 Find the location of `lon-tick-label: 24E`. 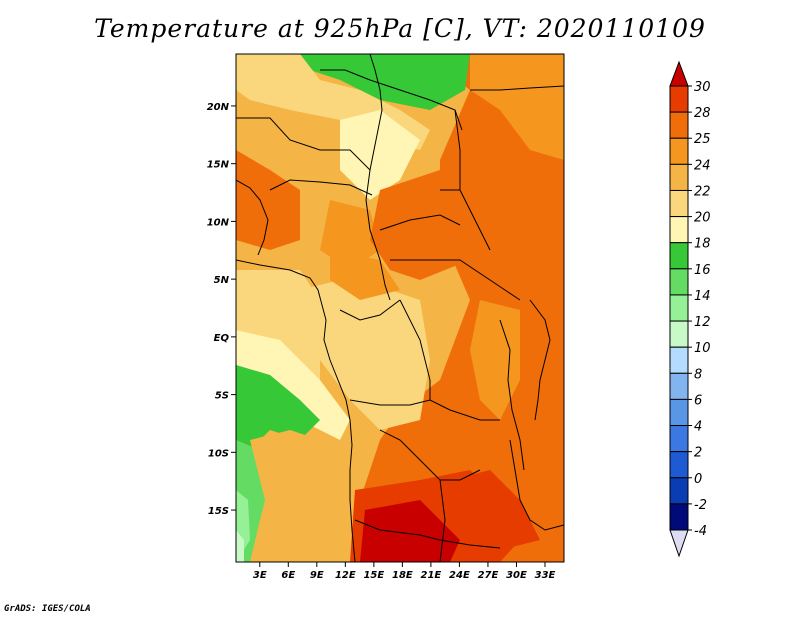

lon-tick-label: 24E is located at coordinates (459, 575).